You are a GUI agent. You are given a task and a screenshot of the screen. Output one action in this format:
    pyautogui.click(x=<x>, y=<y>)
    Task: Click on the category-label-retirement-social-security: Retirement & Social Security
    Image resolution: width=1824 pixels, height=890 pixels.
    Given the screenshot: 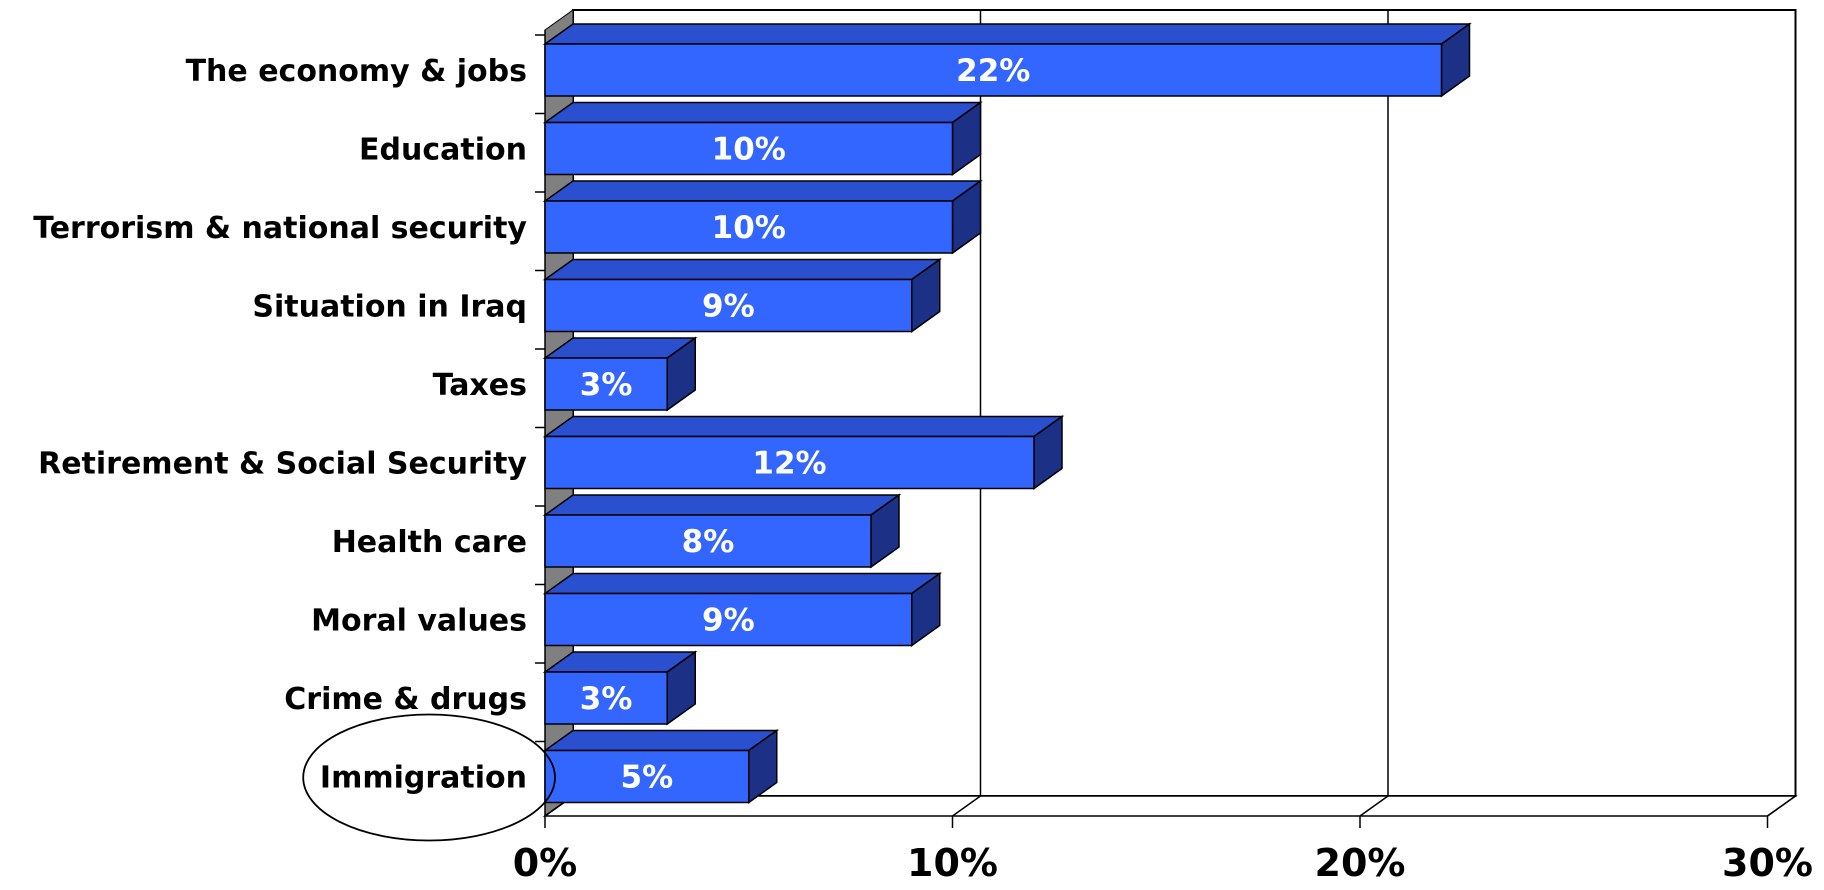 What is the action you would take?
    pyautogui.click(x=282, y=464)
    